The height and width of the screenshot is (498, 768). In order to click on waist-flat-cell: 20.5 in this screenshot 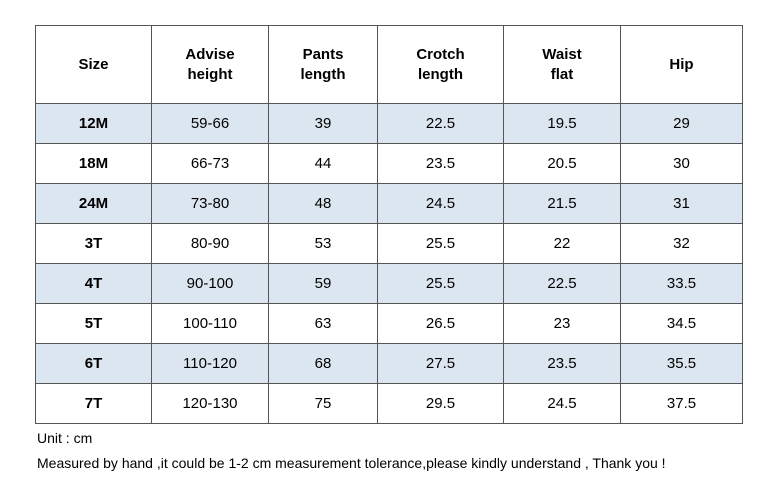, I will do `click(562, 163)`.